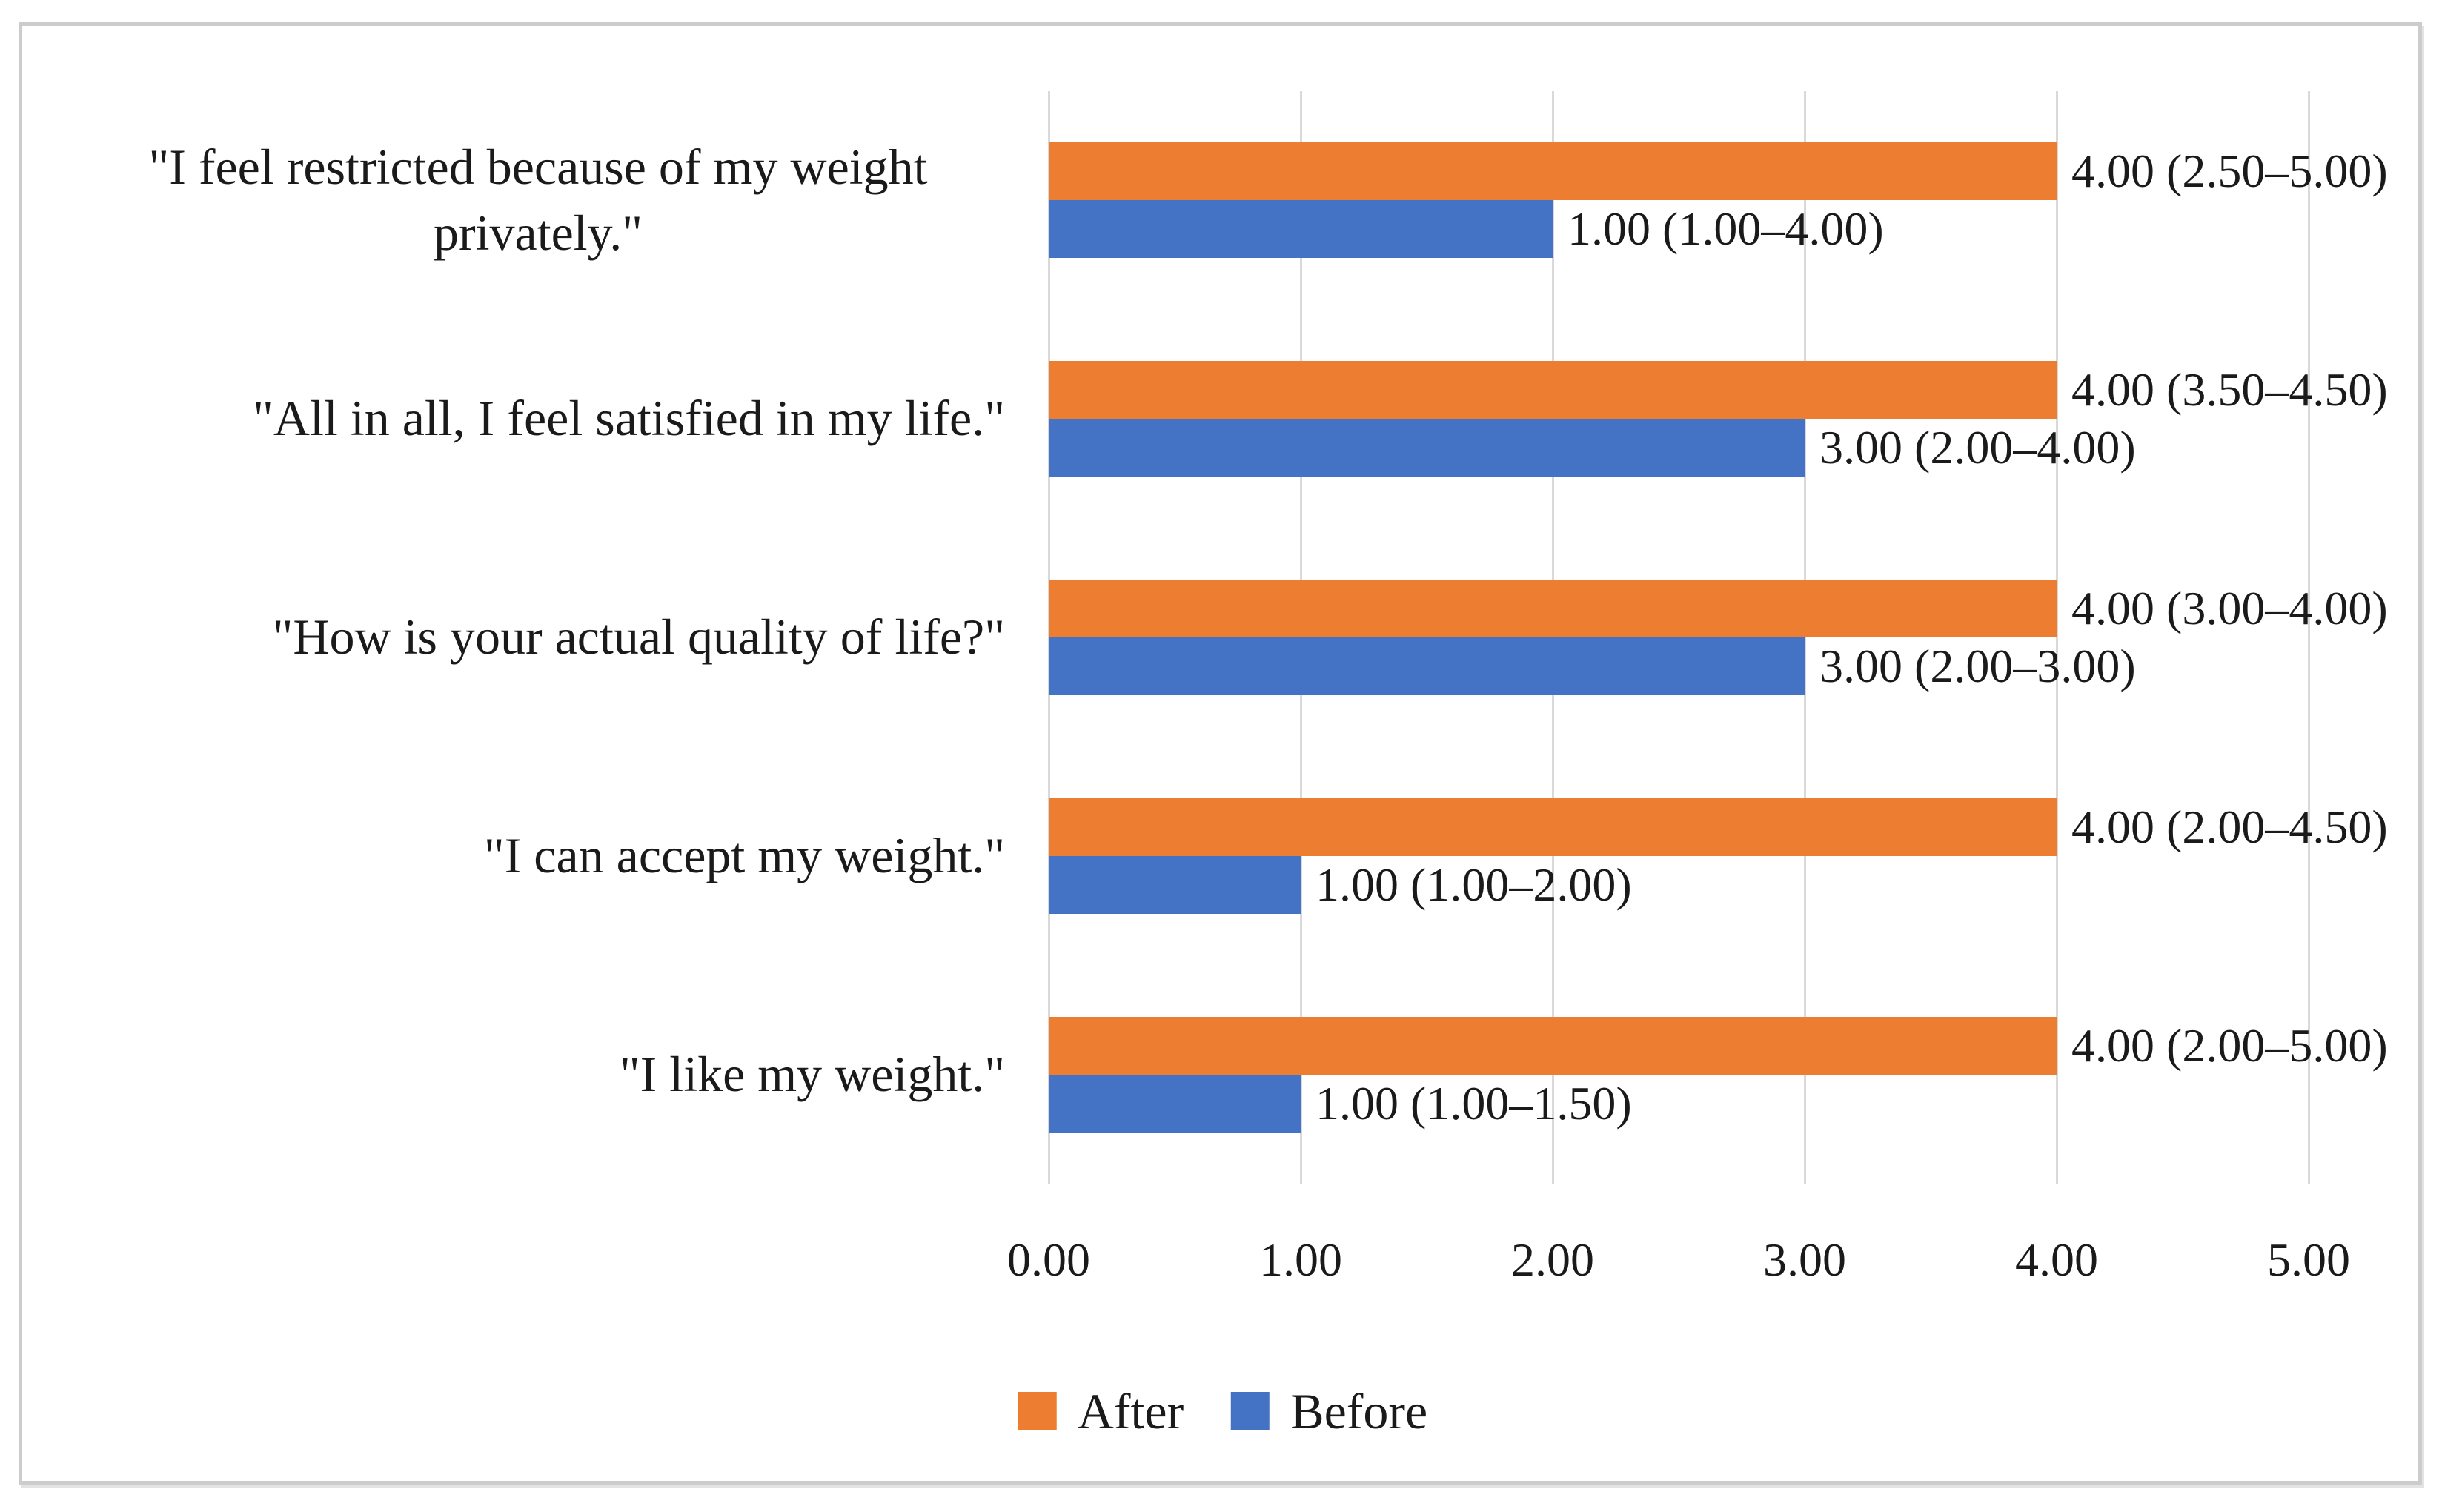 The width and height of the screenshot is (2442, 1512). I want to click on bar-value-label: 4.00 (3.00–4.00), so click(2230, 608).